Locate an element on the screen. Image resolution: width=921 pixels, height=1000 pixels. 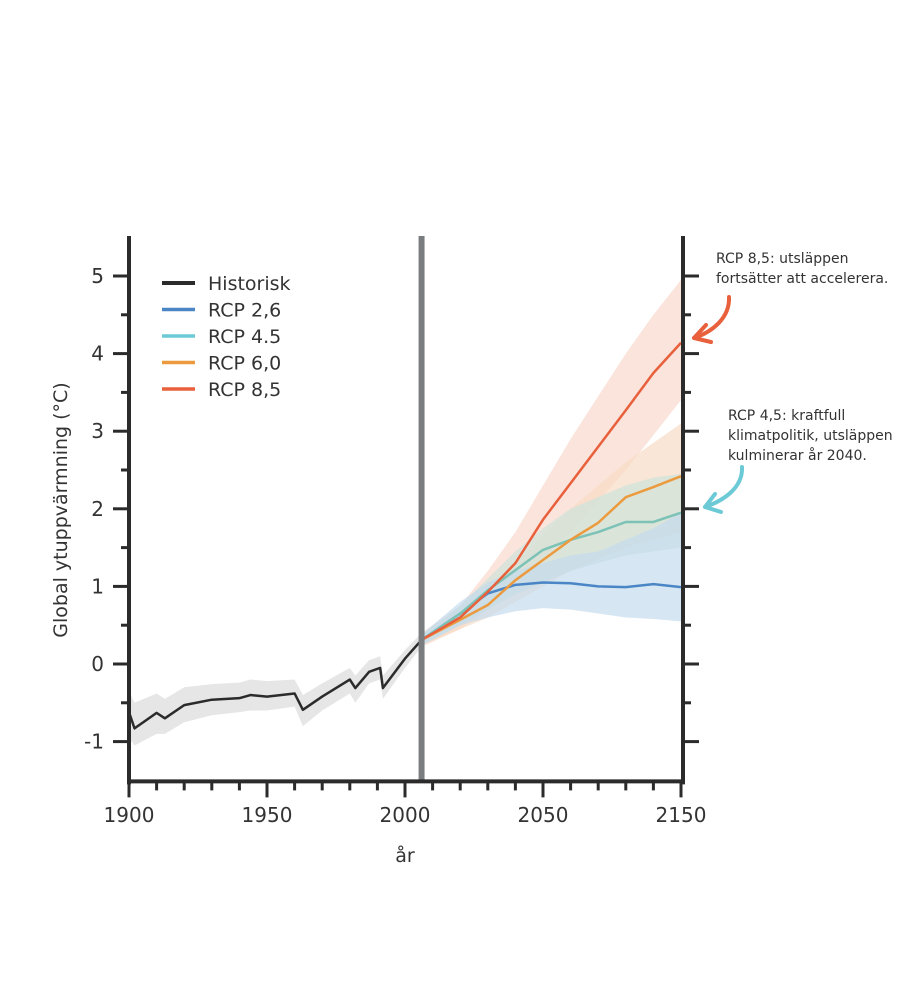
legend: Historisk RCP 2,6 RCP 4.5 RCP 6,0 RCP 8,5 is located at coordinates (226, 337).